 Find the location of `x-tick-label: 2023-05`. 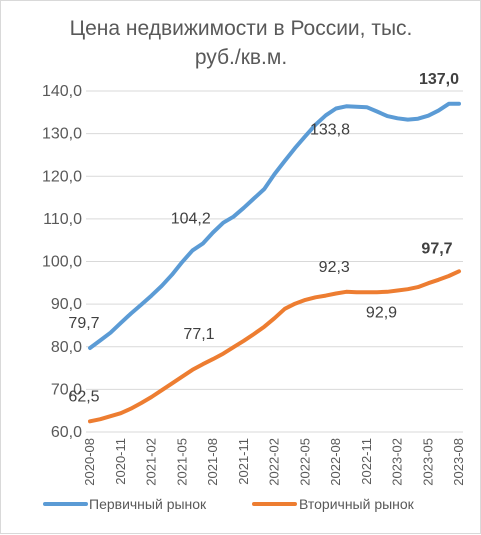

x-tick-label: 2023-05 is located at coordinates (427, 462).